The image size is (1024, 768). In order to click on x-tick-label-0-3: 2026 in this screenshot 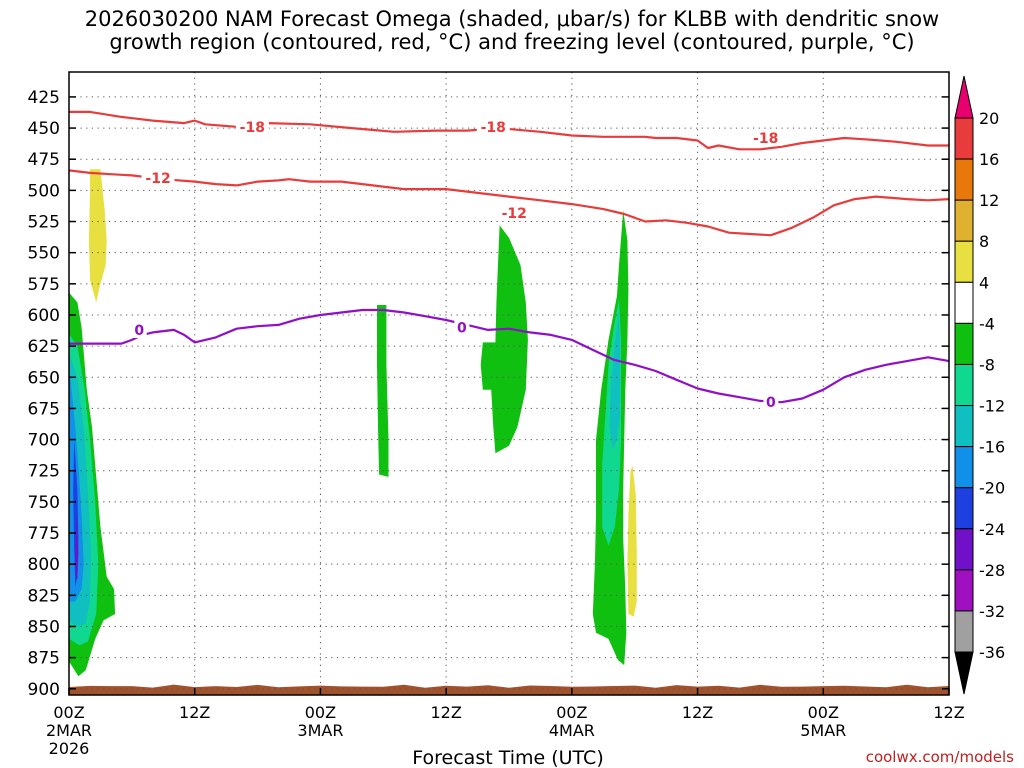, I will do `click(69, 748)`.